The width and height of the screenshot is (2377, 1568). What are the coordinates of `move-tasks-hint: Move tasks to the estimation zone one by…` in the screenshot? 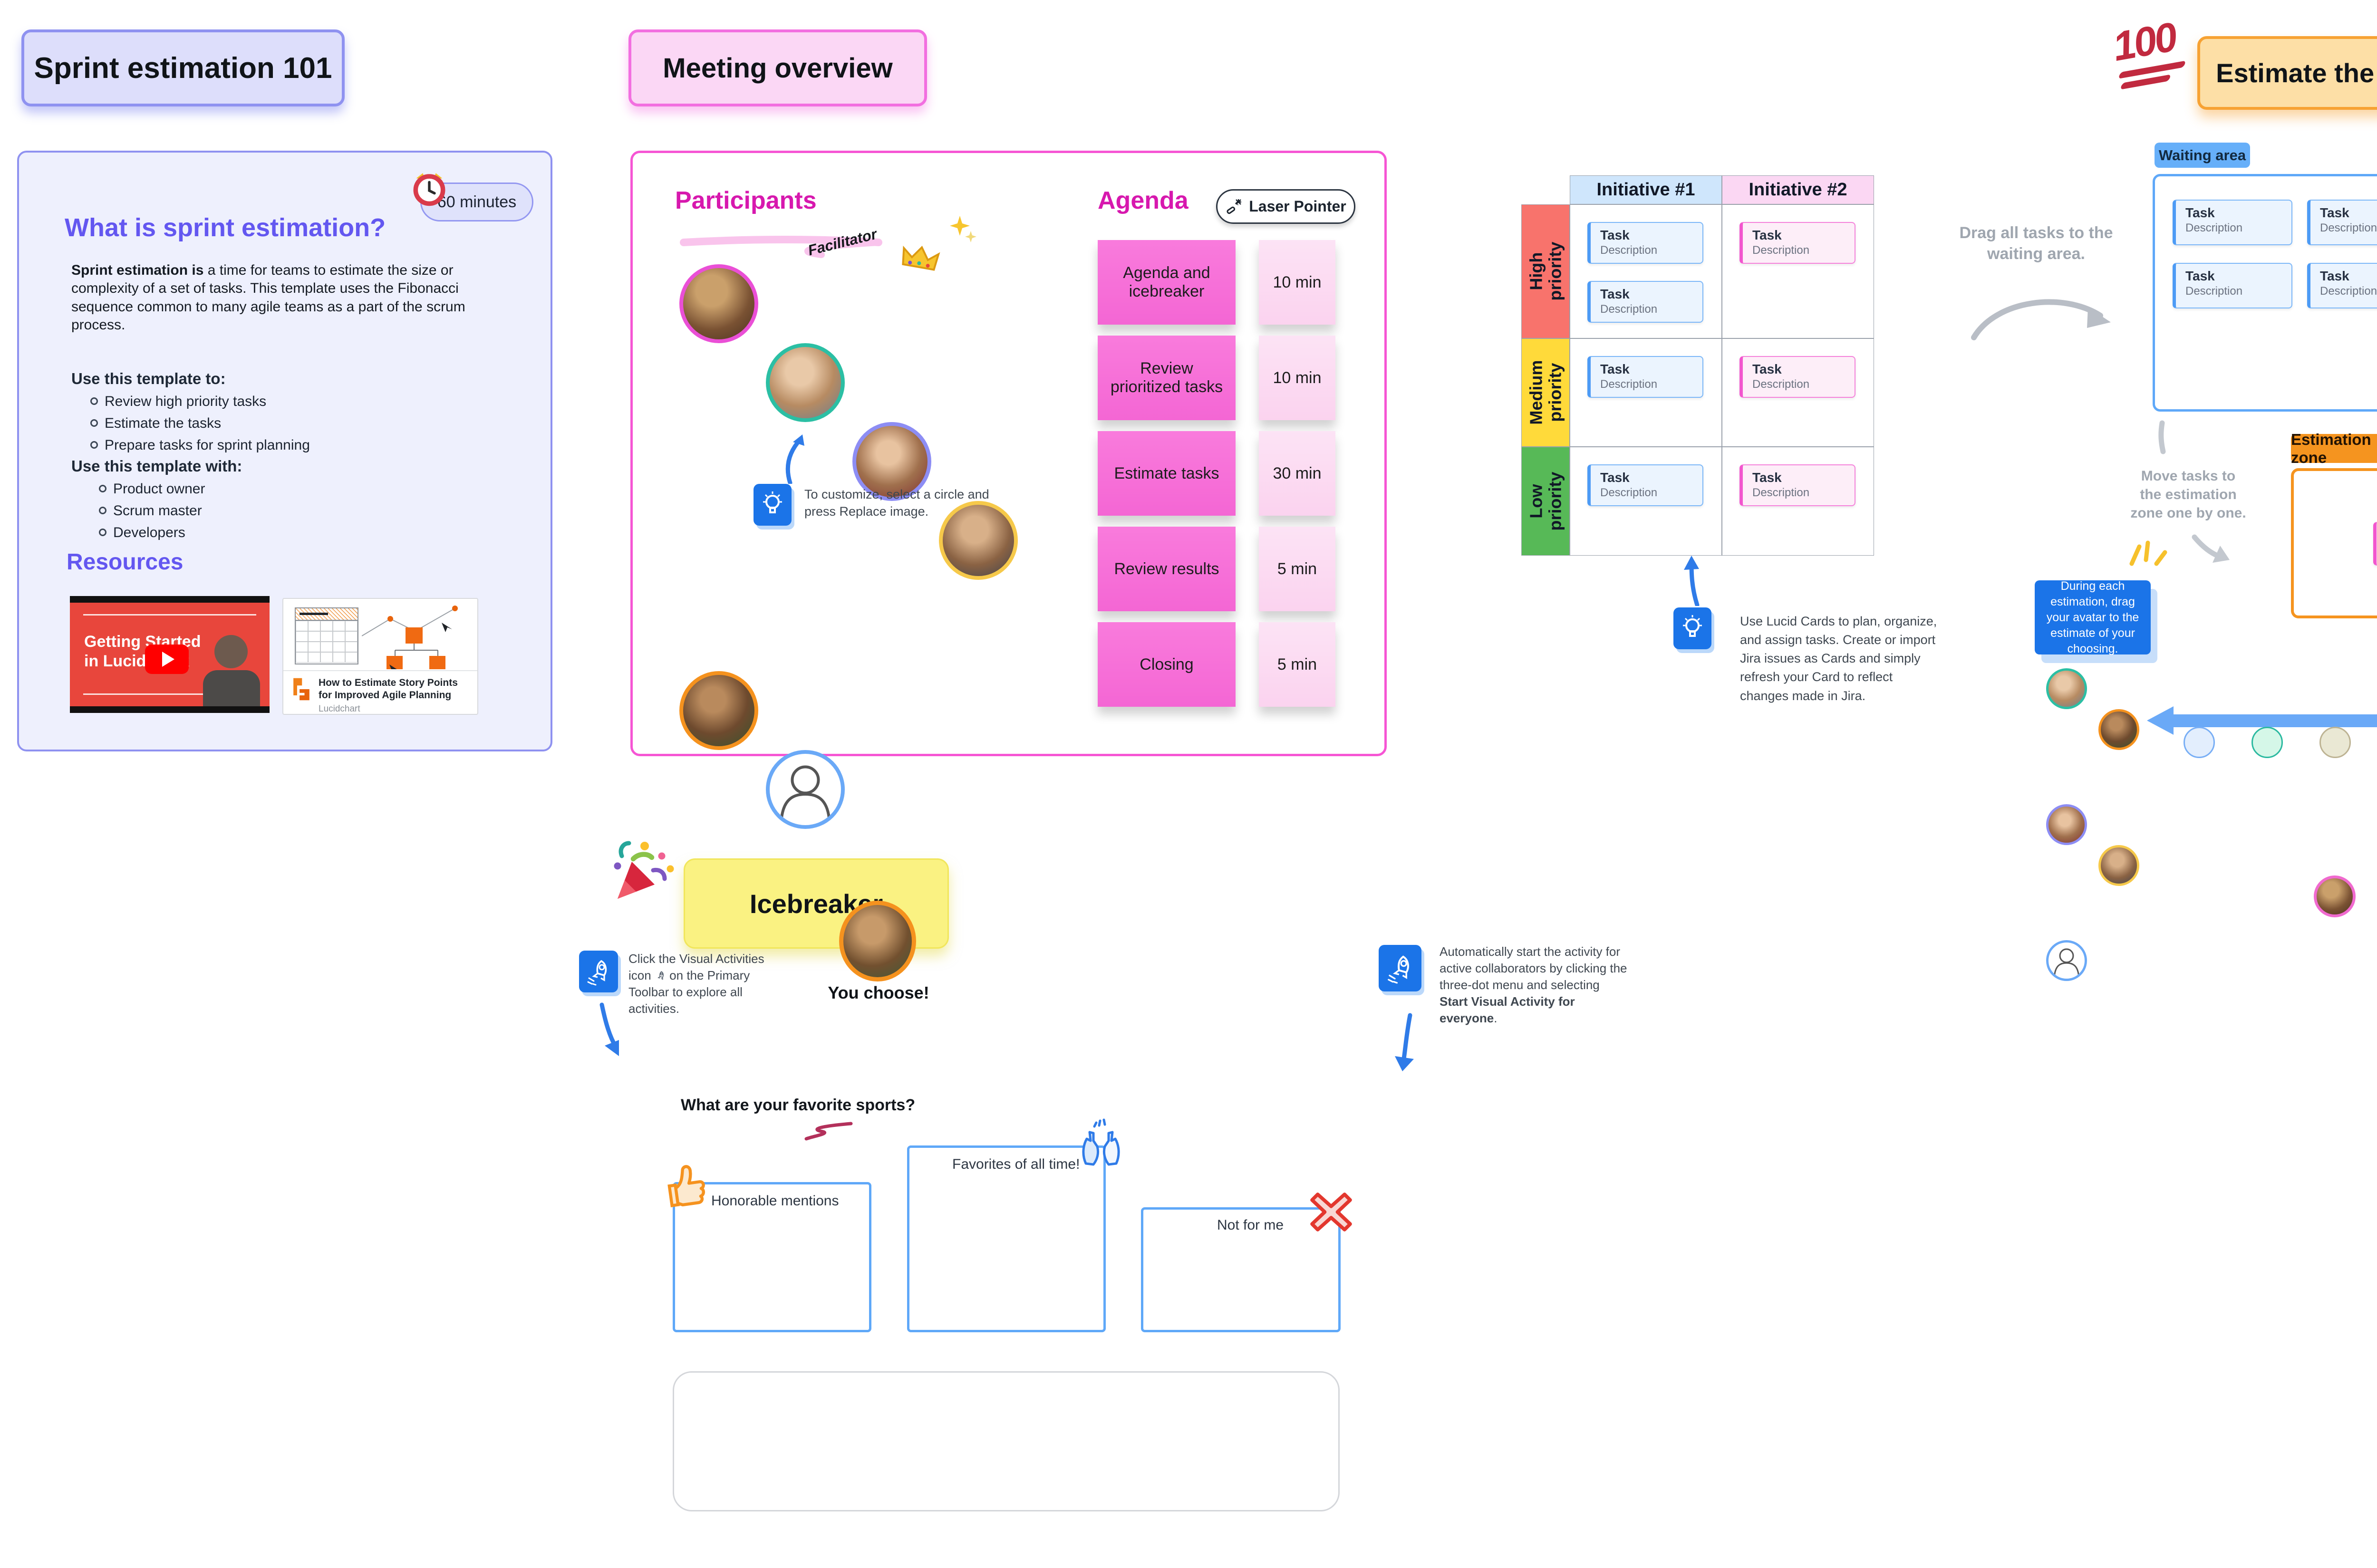 It's located at (2188, 495).